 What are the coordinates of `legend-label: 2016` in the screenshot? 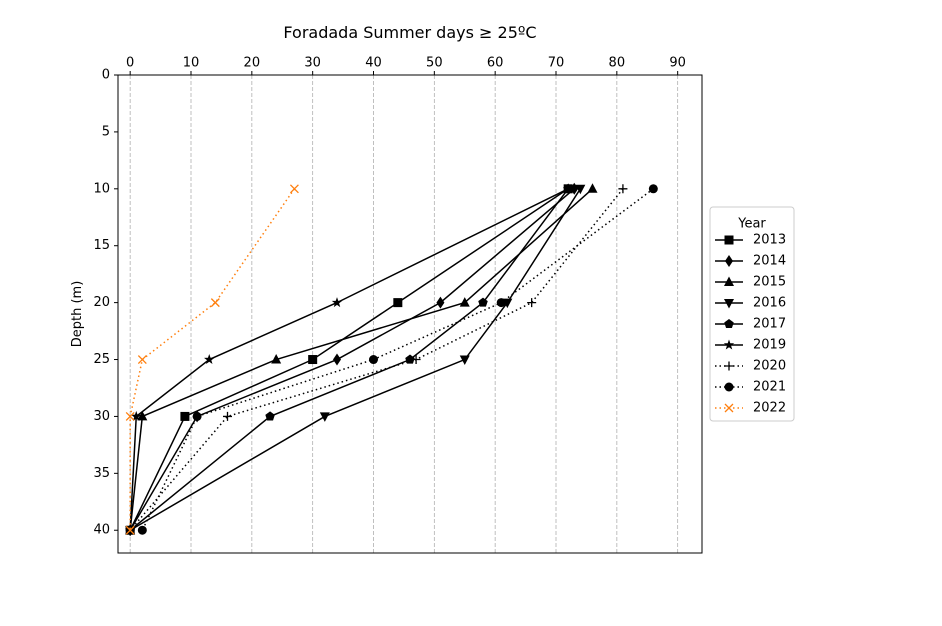 It's located at (769, 303).